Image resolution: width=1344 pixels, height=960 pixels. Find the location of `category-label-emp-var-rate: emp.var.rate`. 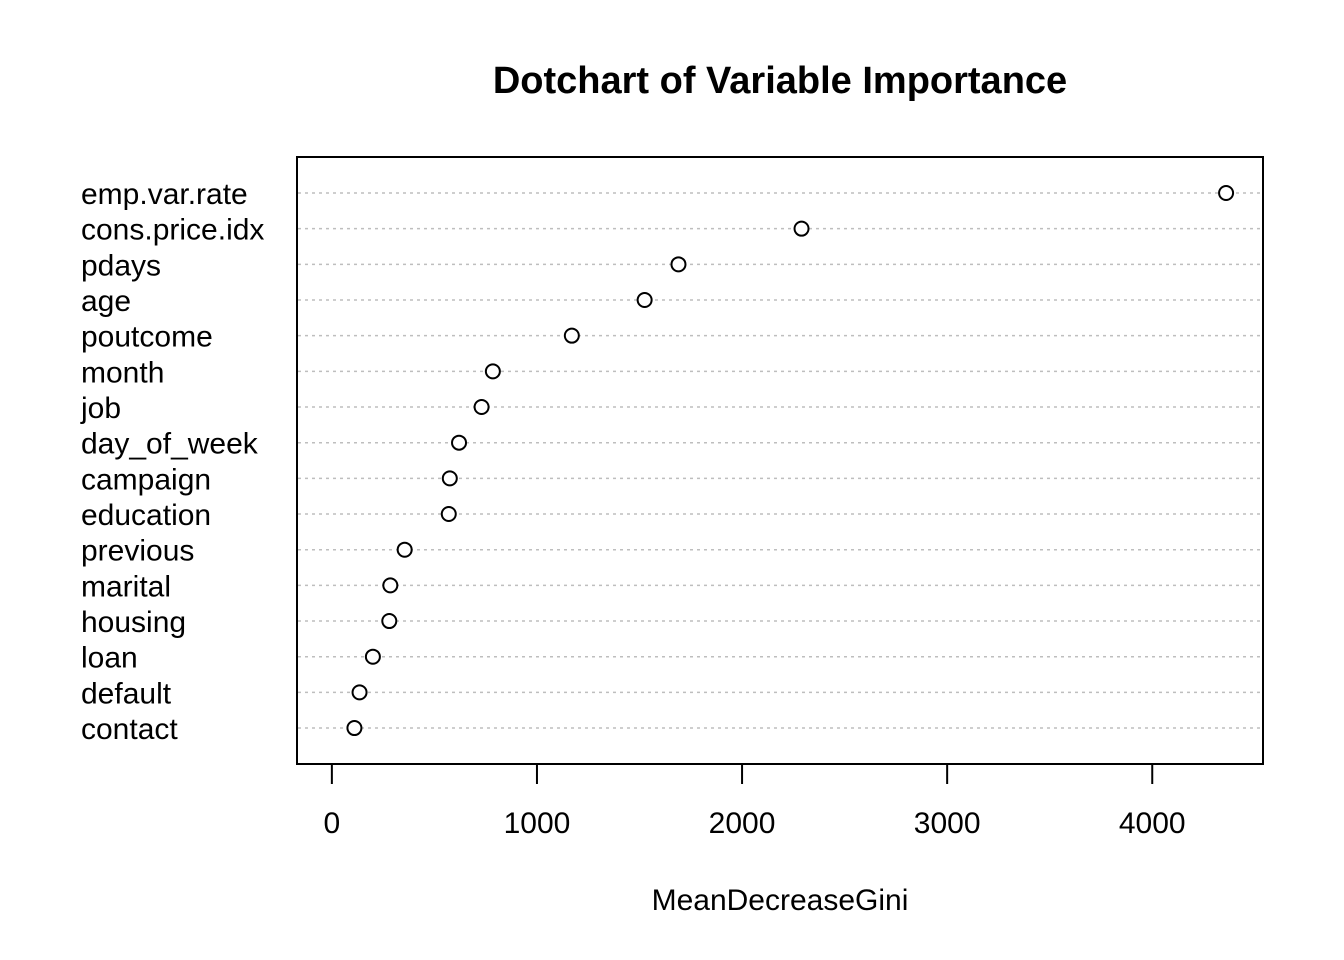

category-label-emp-var-rate: emp.var.rate is located at coordinates (164, 194).